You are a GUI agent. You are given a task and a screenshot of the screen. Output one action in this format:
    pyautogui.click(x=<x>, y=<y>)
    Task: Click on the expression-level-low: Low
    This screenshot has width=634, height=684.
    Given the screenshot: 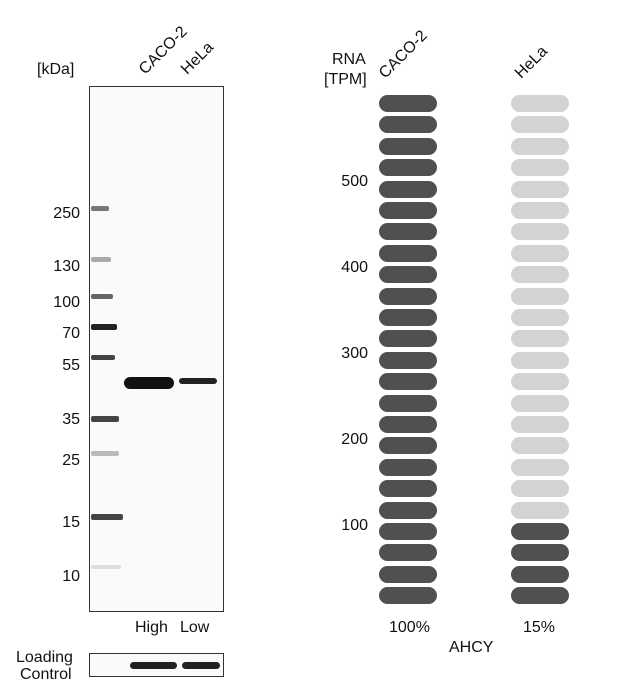 What is the action you would take?
    pyautogui.click(x=195, y=627)
    